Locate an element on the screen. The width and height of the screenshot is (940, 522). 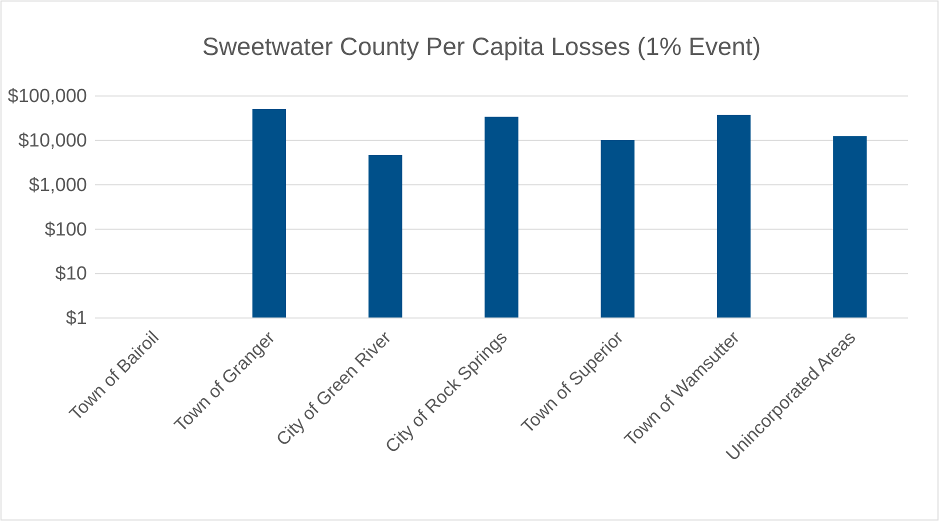
y-tick-label: $1 is located at coordinates (76, 319).